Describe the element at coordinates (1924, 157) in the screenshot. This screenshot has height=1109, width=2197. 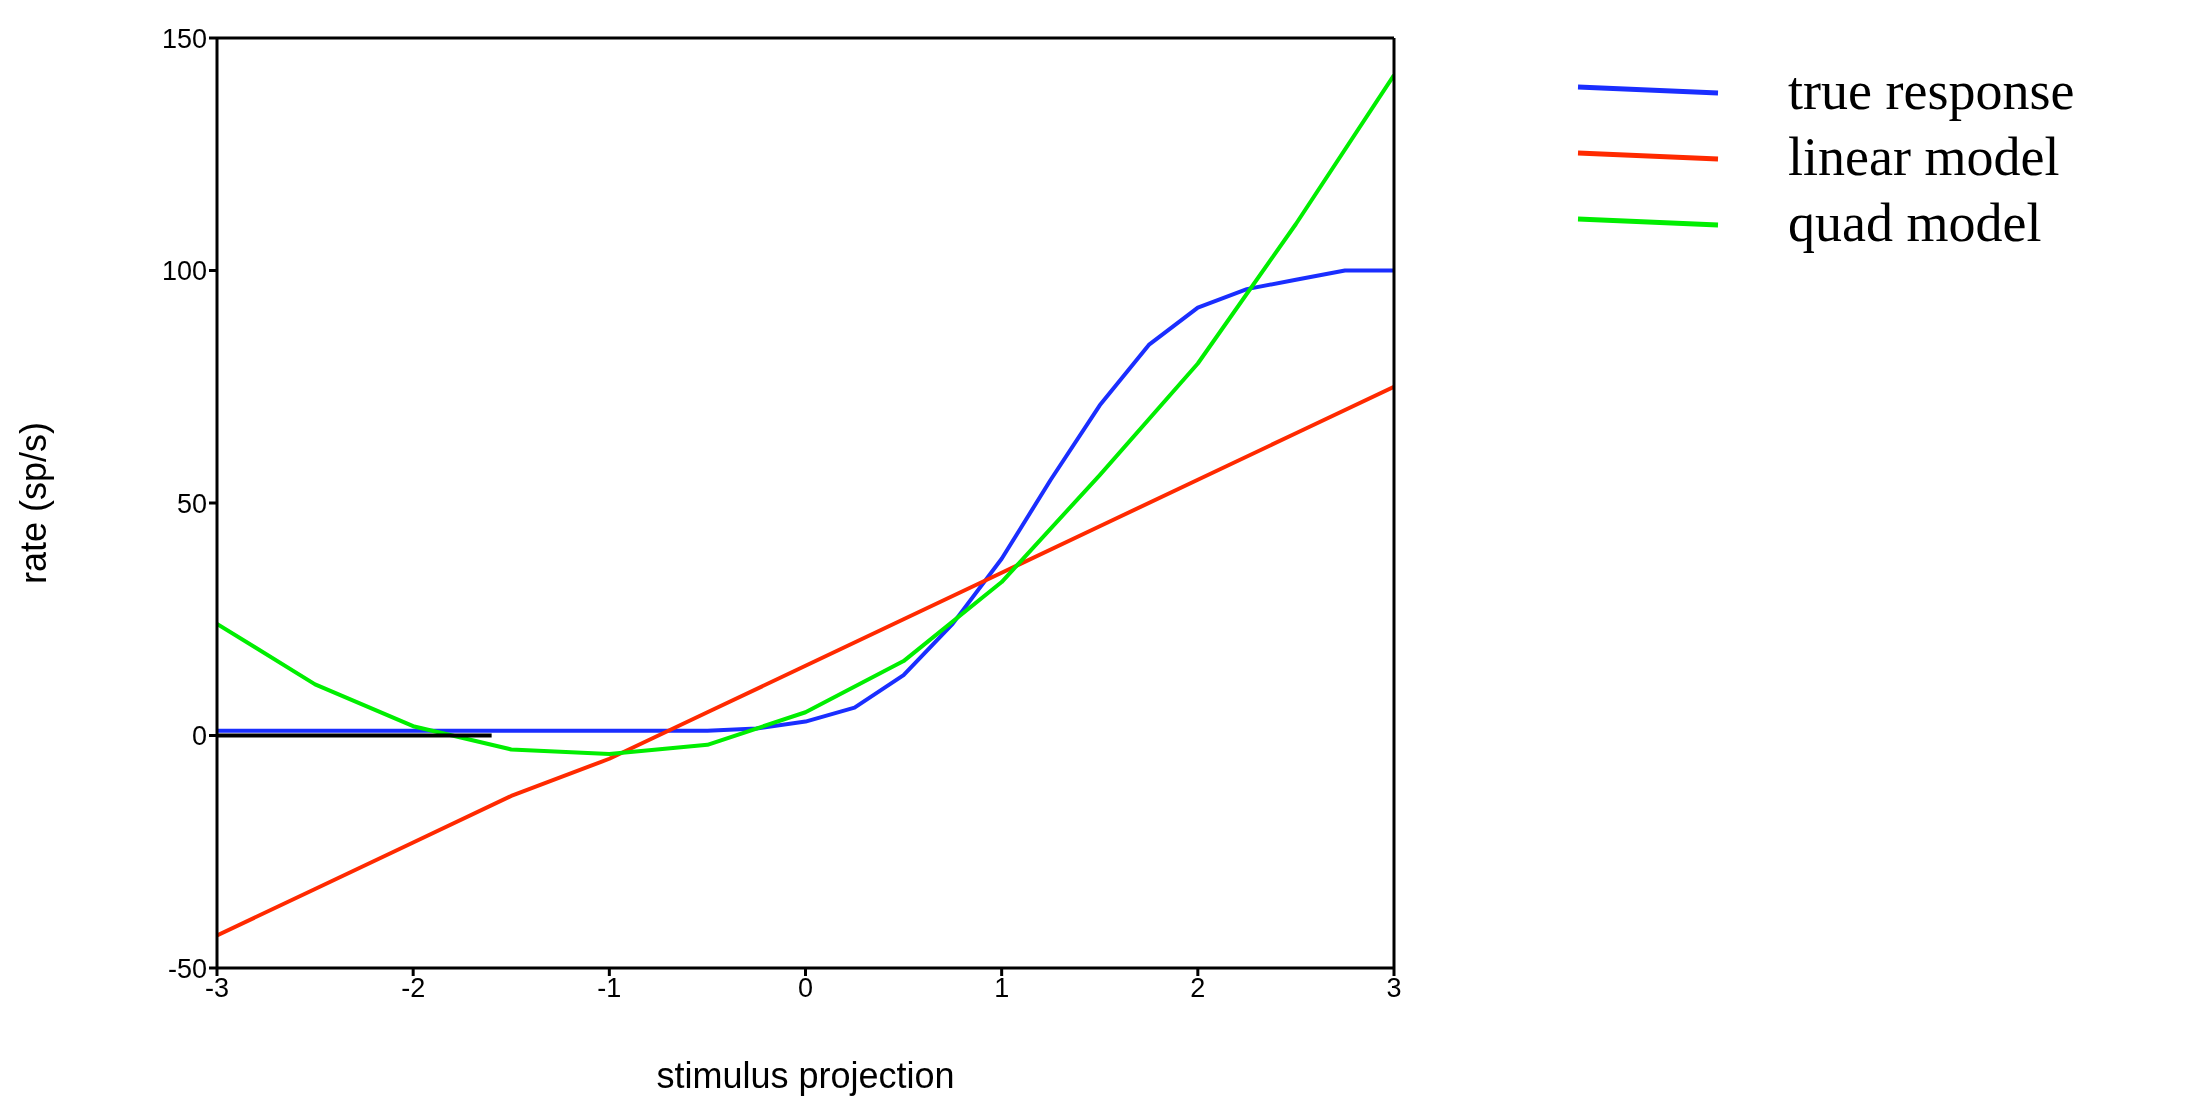
I see `legend-label: linear model` at that location.